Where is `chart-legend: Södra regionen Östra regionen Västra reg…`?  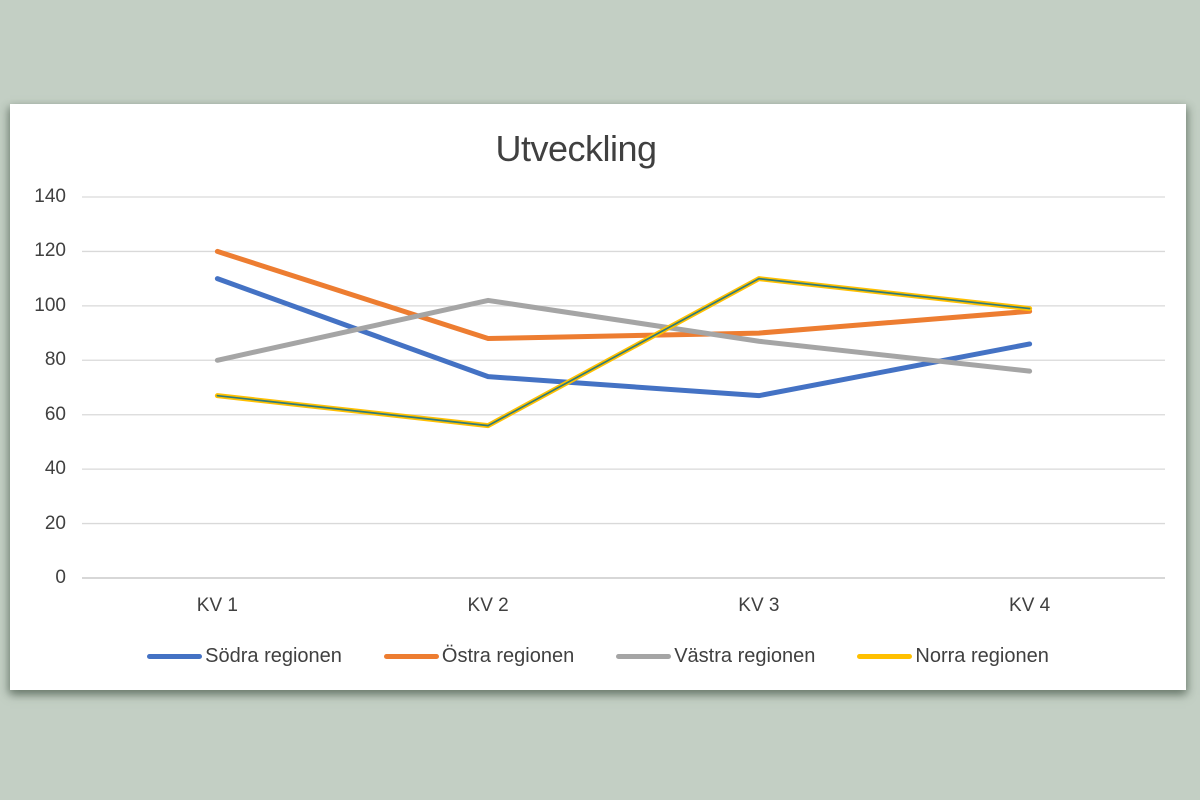 chart-legend: Södra regionen Östra regionen Västra reg… is located at coordinates (598, 656).